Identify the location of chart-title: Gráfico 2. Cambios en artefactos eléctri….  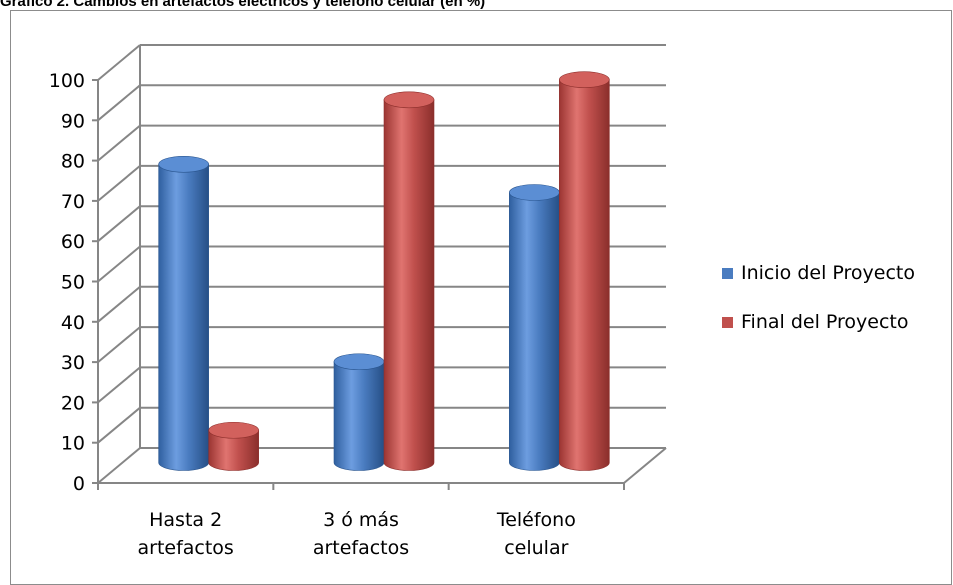
(243, 5).